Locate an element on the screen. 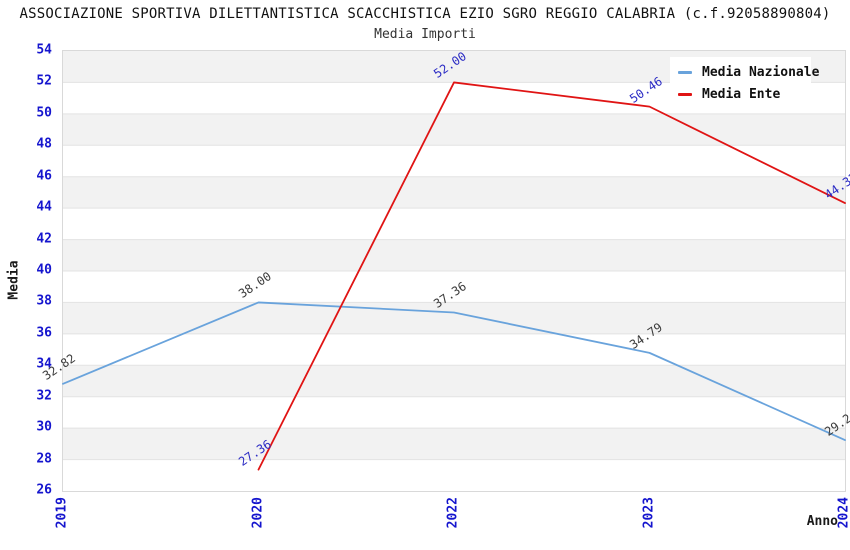  legend-swatch-media-nazionale-icon is located at coordinates (685, 72).